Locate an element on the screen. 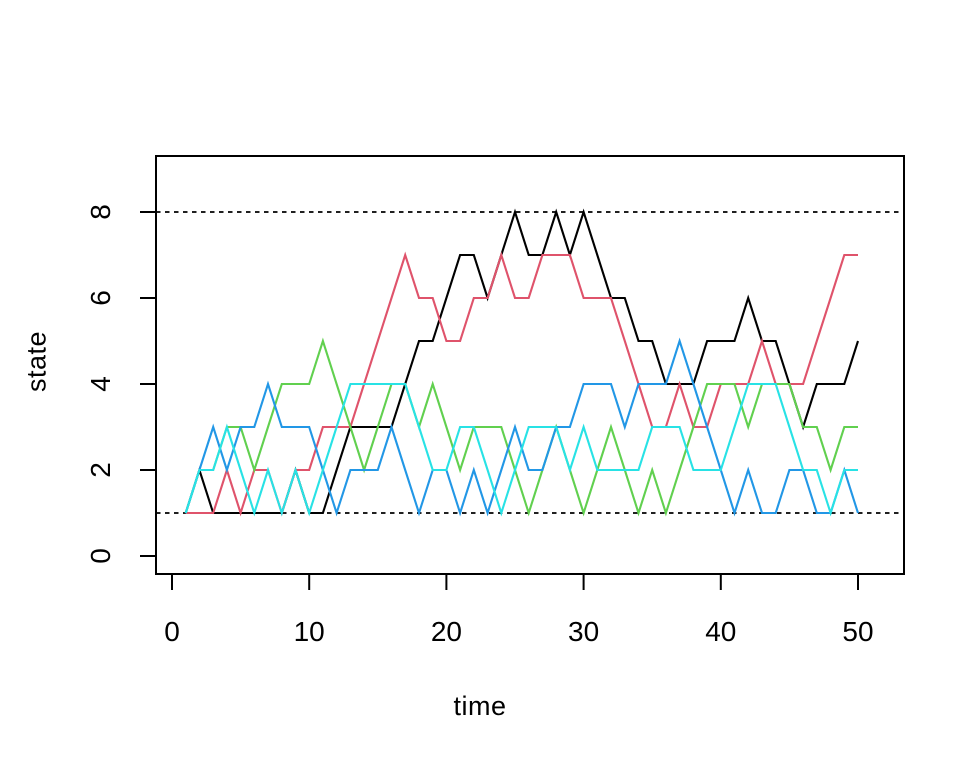 The image size is (960, 768). y-tick-label: 4 is located at coordinates (100, 384).